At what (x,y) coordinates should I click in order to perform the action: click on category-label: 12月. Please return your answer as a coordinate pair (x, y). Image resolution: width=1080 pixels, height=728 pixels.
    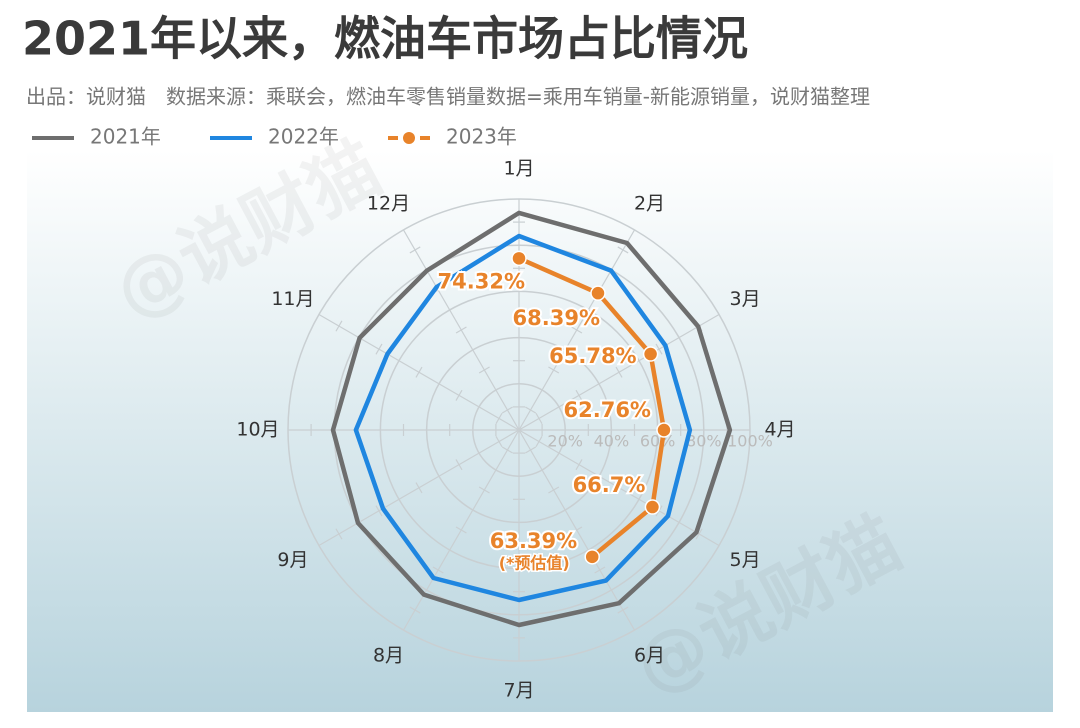
    Looking at the image, I should click on (388, 203).